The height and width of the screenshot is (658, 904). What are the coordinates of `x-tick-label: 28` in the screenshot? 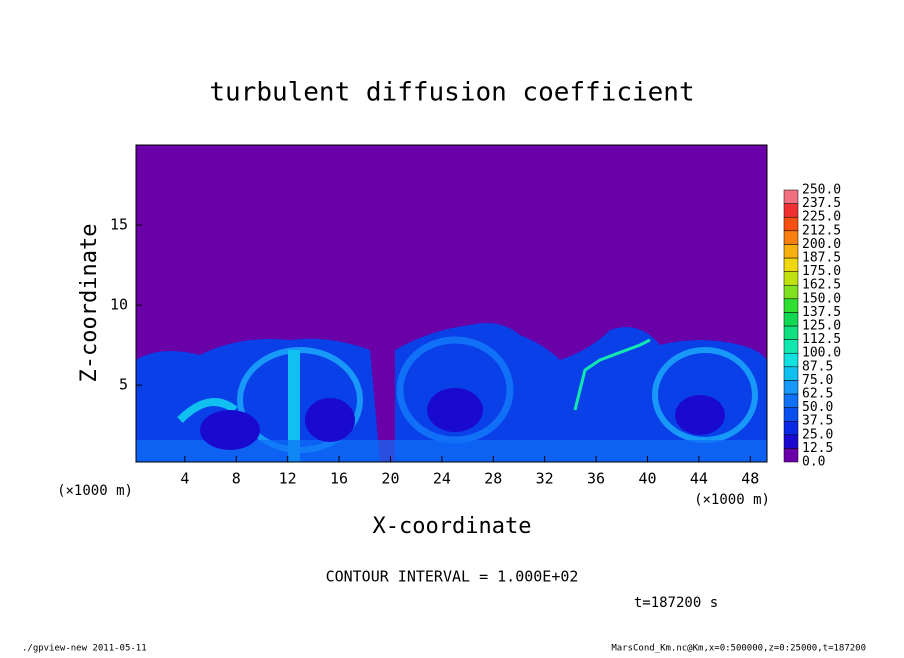 It's located at (493, 479).